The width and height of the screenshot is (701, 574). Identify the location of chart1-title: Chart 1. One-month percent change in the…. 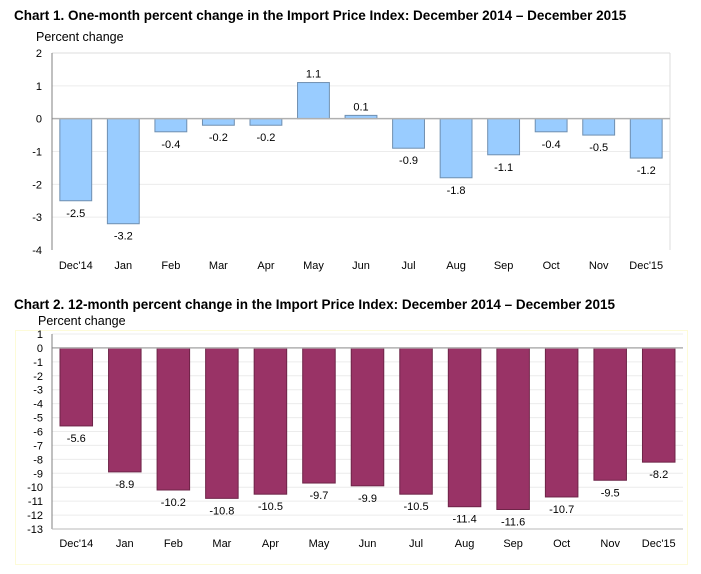
(320, 15).